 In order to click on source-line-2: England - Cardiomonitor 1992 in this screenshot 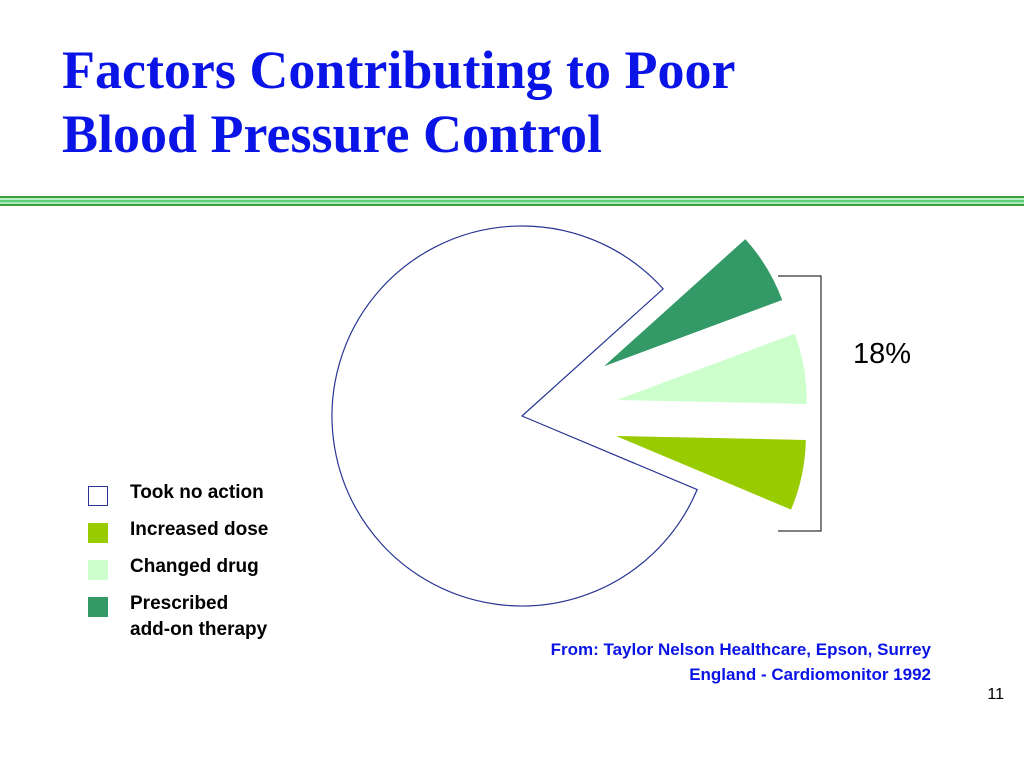, I will do `click(810, 674)`.